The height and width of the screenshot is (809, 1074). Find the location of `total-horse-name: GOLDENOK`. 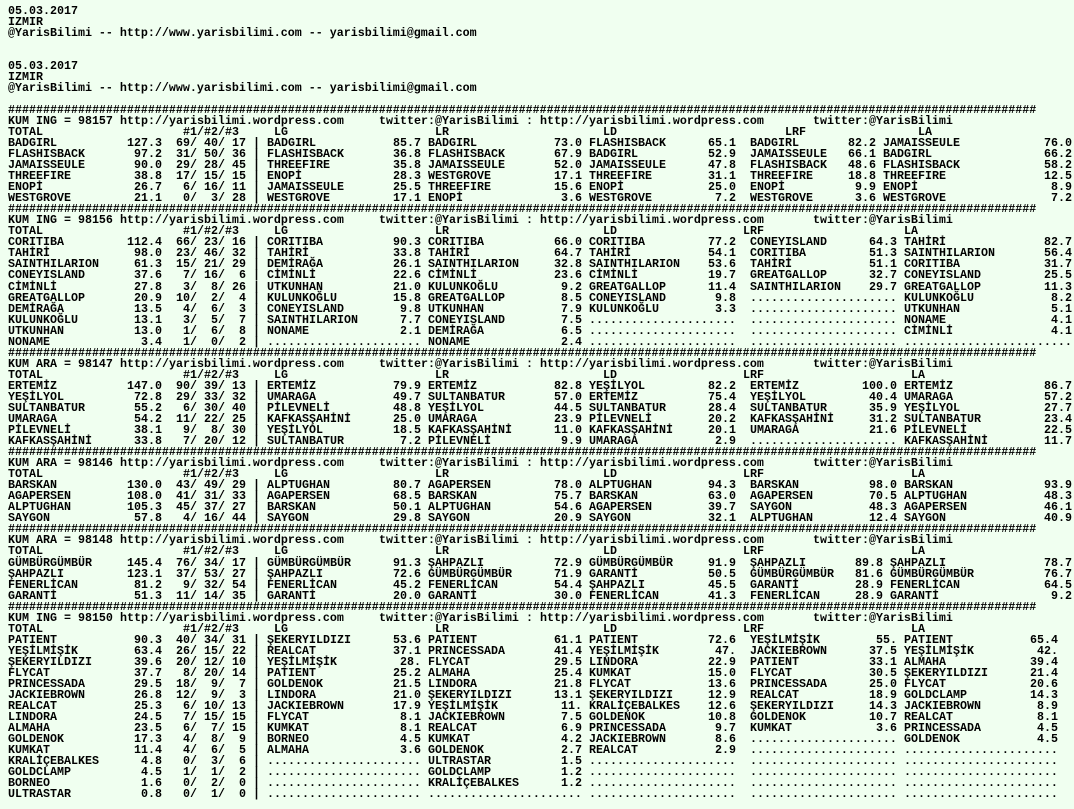

total-horse-name: GOLDENOK is located at coordinates (36, 739).